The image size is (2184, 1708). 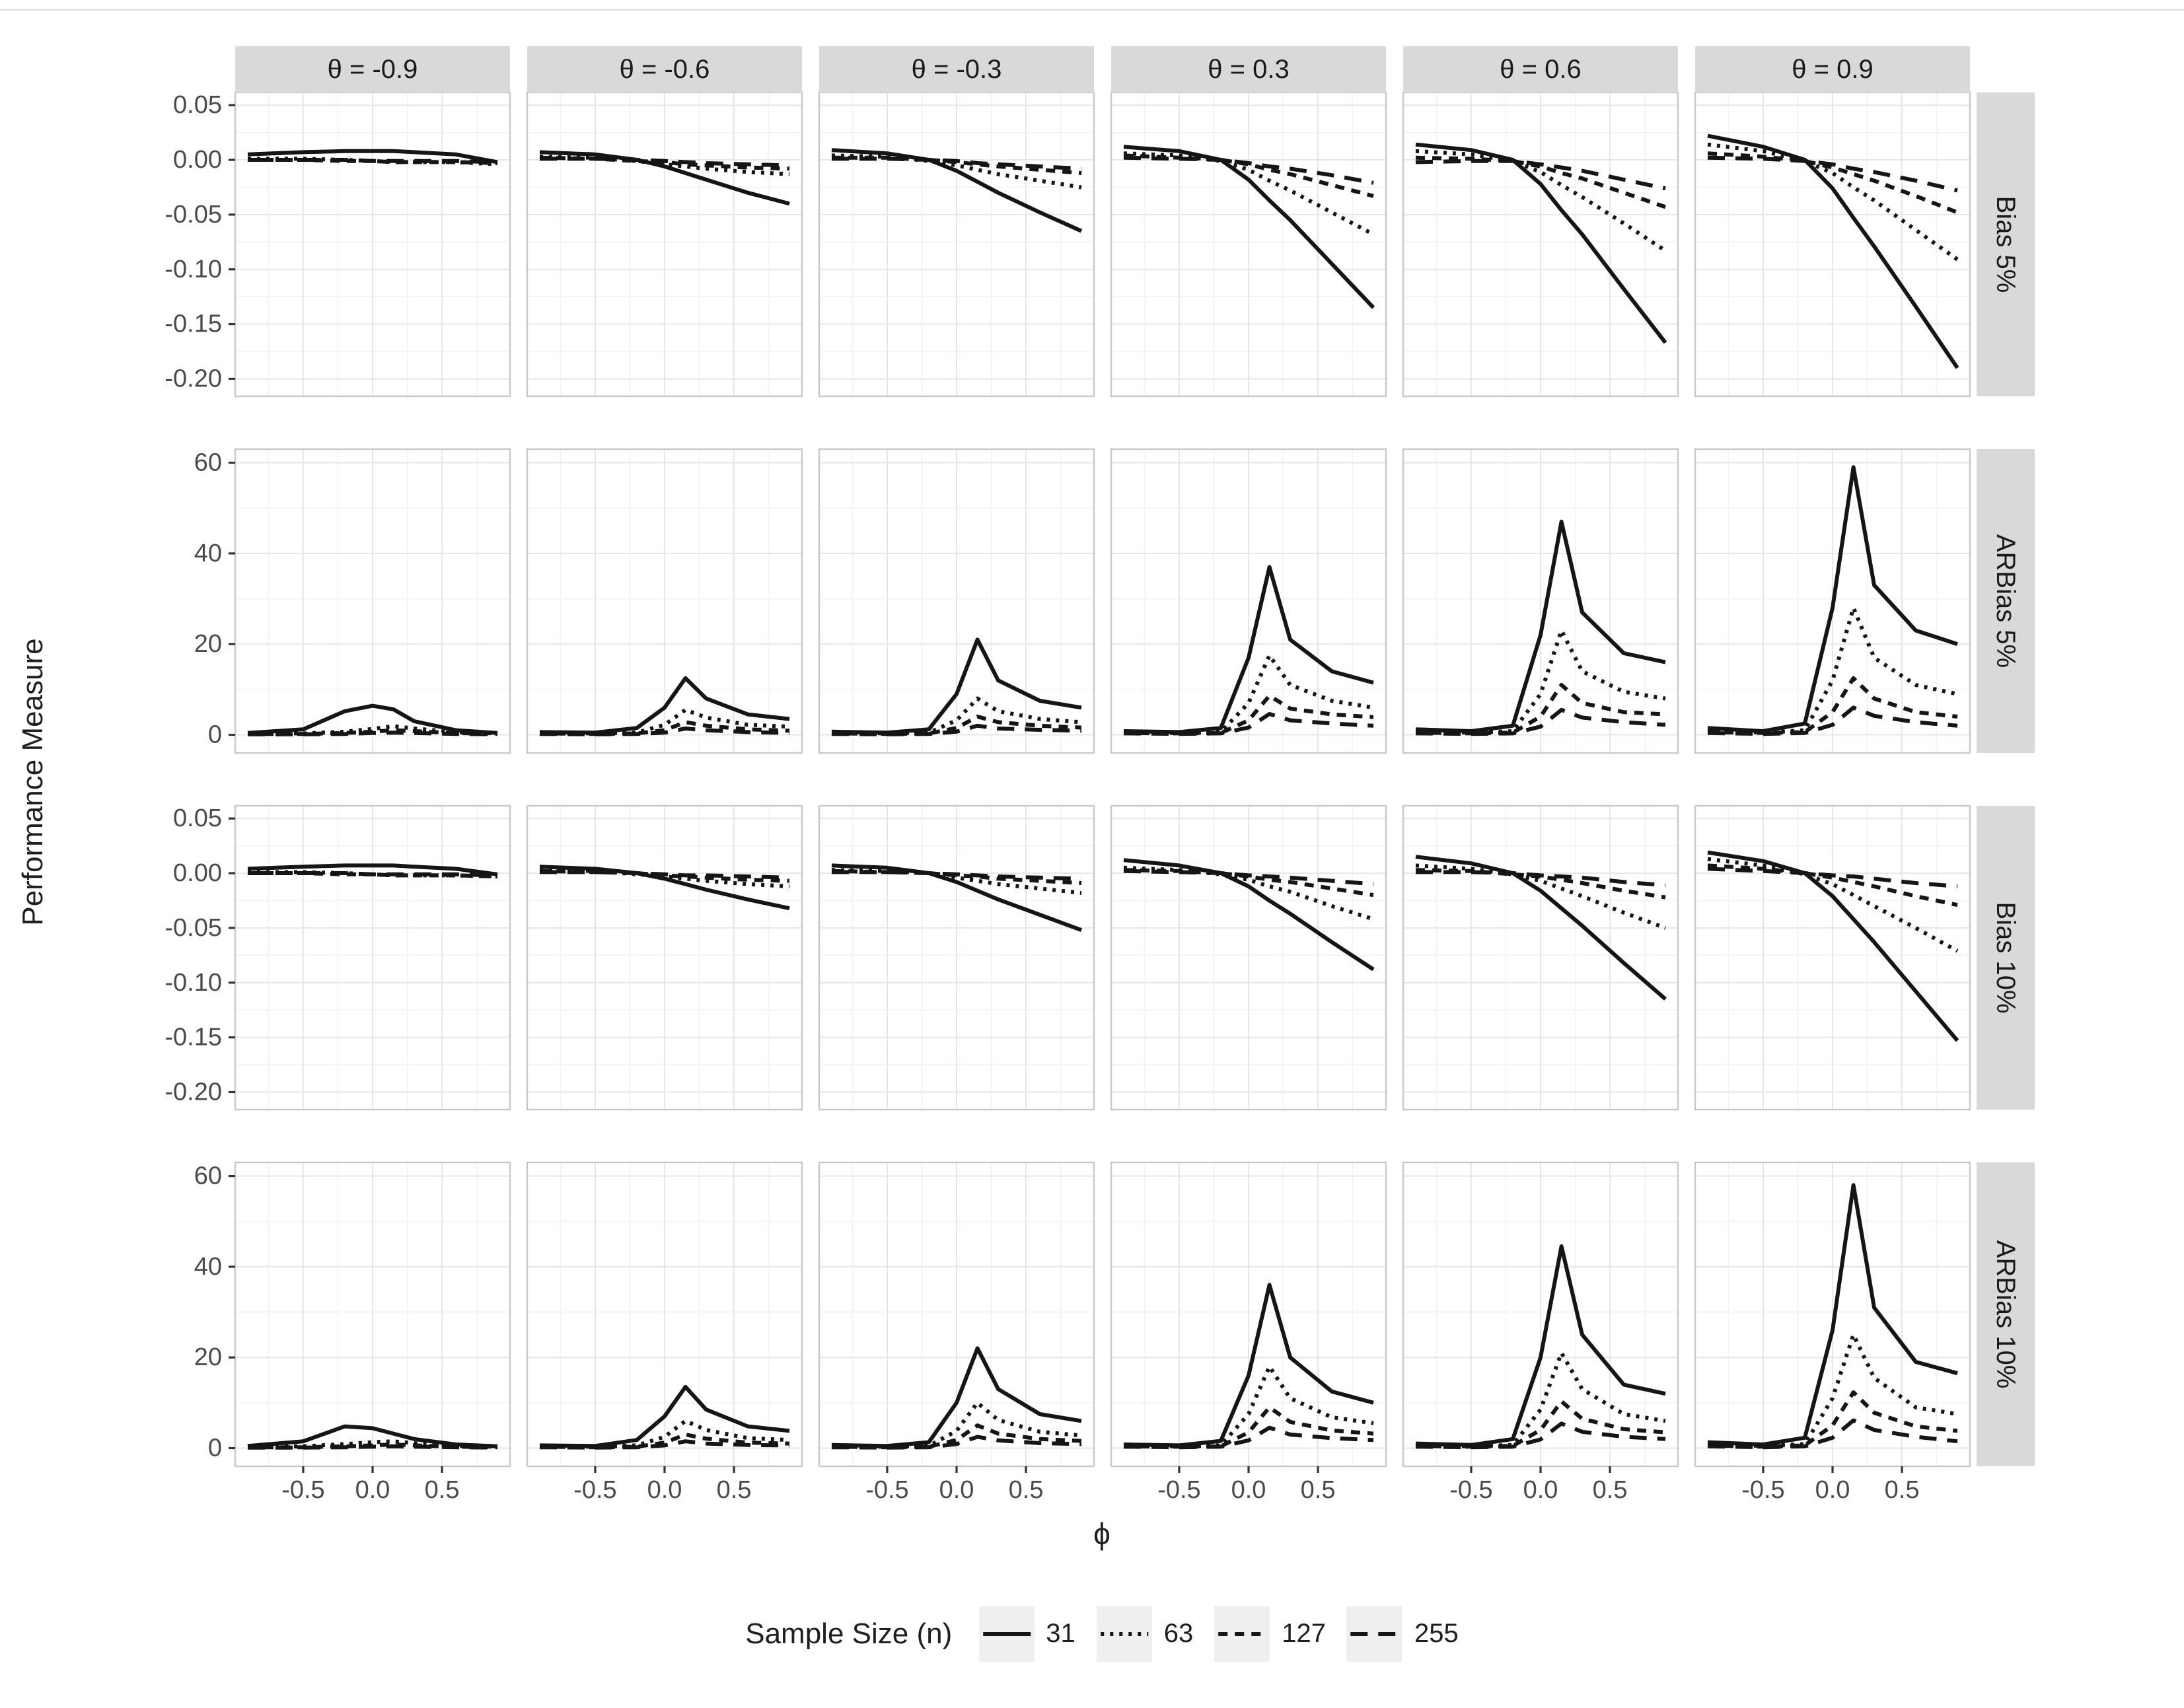 I want to click on column-strip-6: θ = 0.9, so click(x=1832, y=69).